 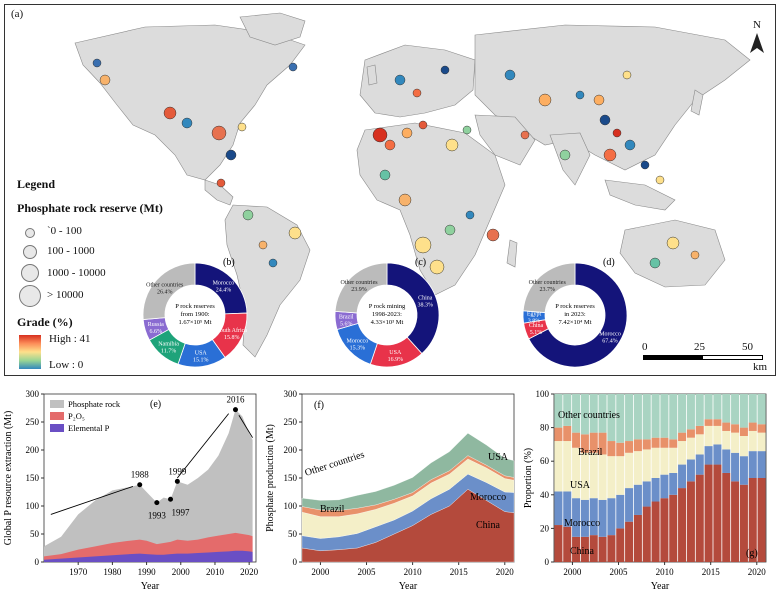 I want to click on donut-slice-pct: 5.6%, so click(x=346, y=324).